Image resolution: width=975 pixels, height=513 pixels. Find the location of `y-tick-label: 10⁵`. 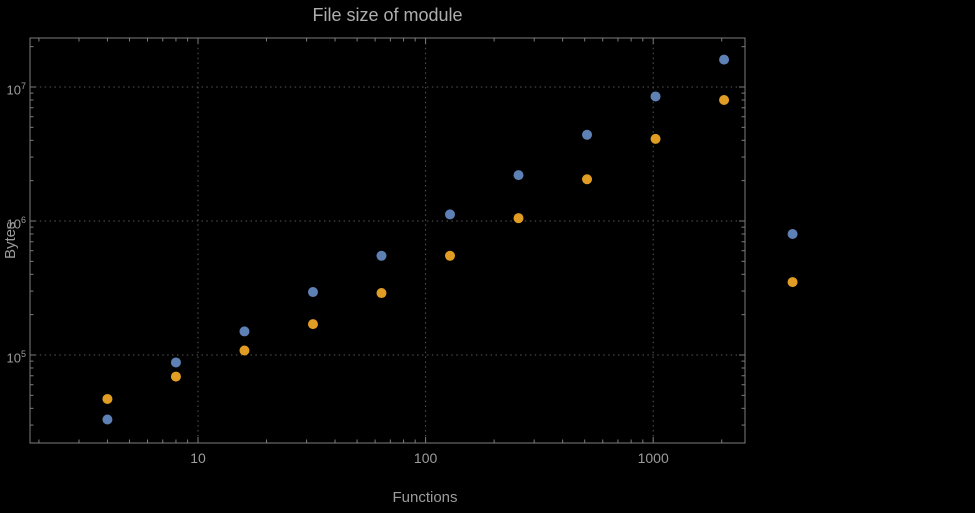

y-tick-label: 10⁵ is located at coordinates (16, 357).